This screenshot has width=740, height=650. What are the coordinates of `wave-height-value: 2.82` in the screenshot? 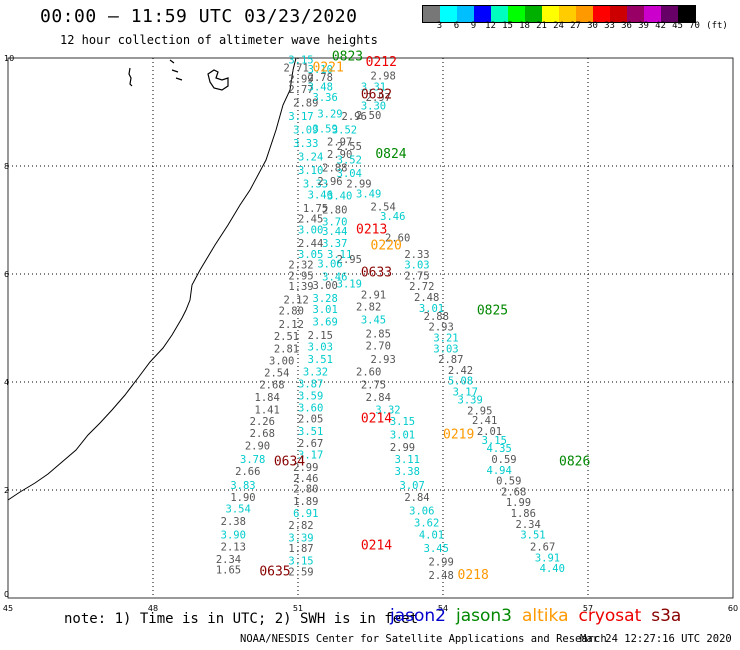 It's located at (368, 308).